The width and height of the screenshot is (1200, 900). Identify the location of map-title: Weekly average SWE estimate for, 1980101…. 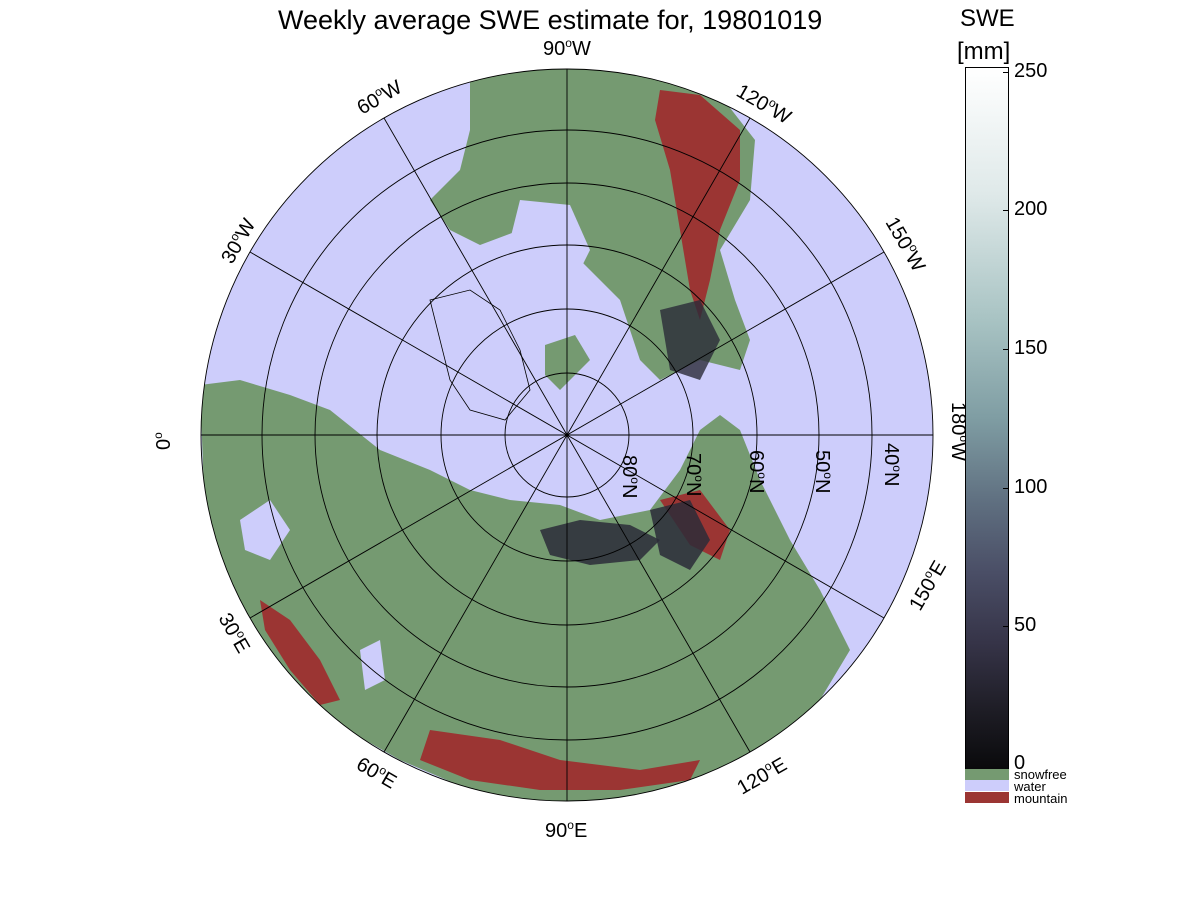
(550, 20).